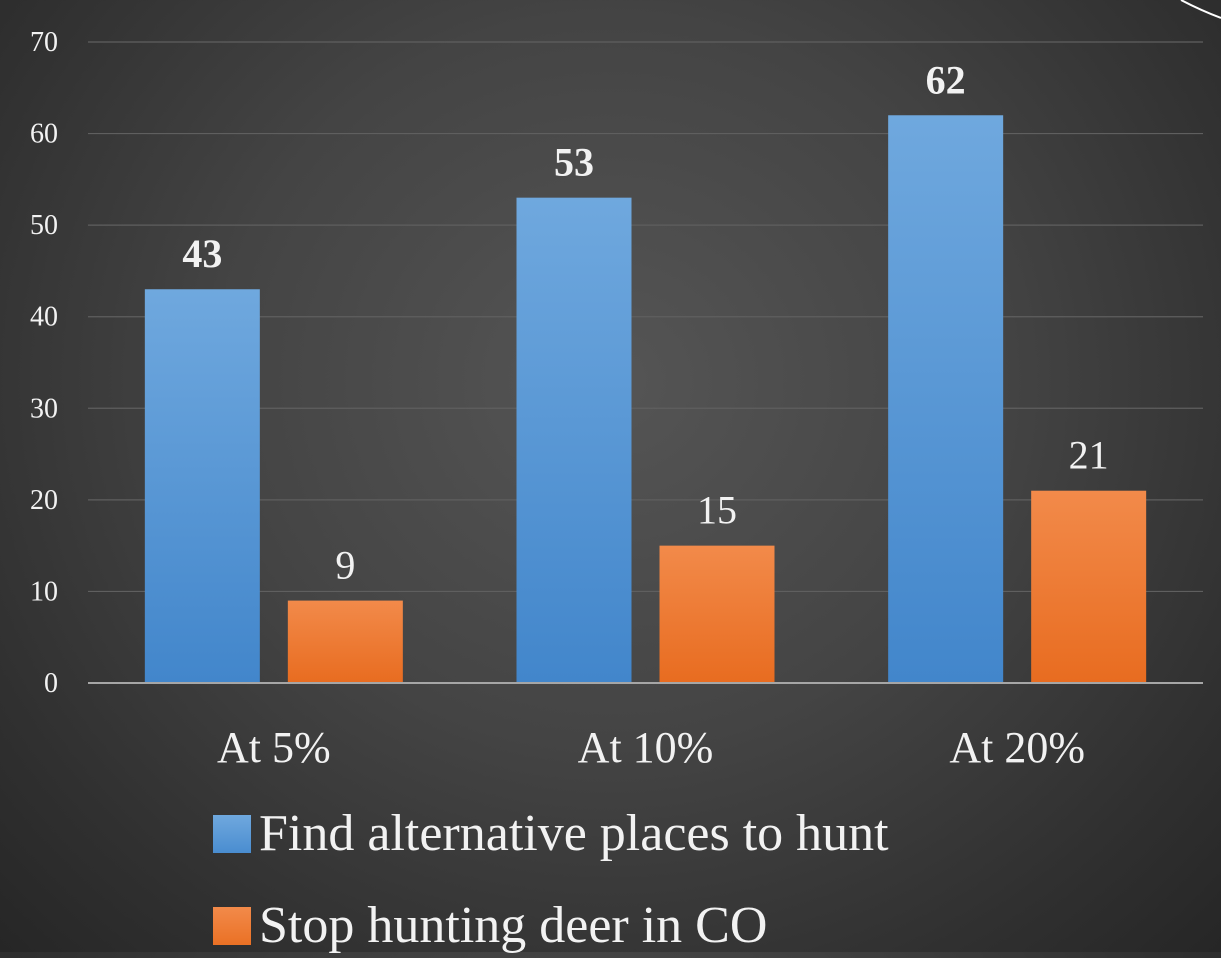 The width and height of the screenshot is (1221, 958). I want to click on x-tick-label: At 20%, so click(1017, 747).